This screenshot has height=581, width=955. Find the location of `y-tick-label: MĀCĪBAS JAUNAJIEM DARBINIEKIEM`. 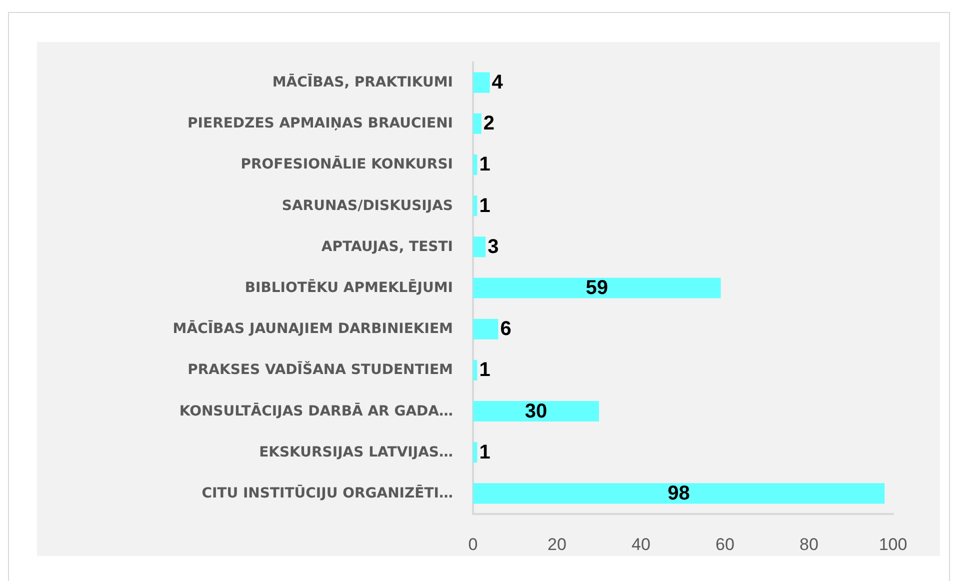

y-tick-label: MĀCĪBAS JAUNAJIEM DARBINIEKIEM is located at coordinates (312, 329).